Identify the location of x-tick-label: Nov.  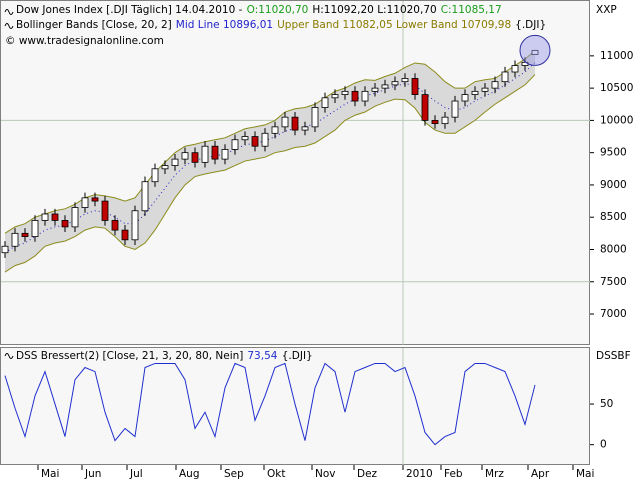
(325, 474).